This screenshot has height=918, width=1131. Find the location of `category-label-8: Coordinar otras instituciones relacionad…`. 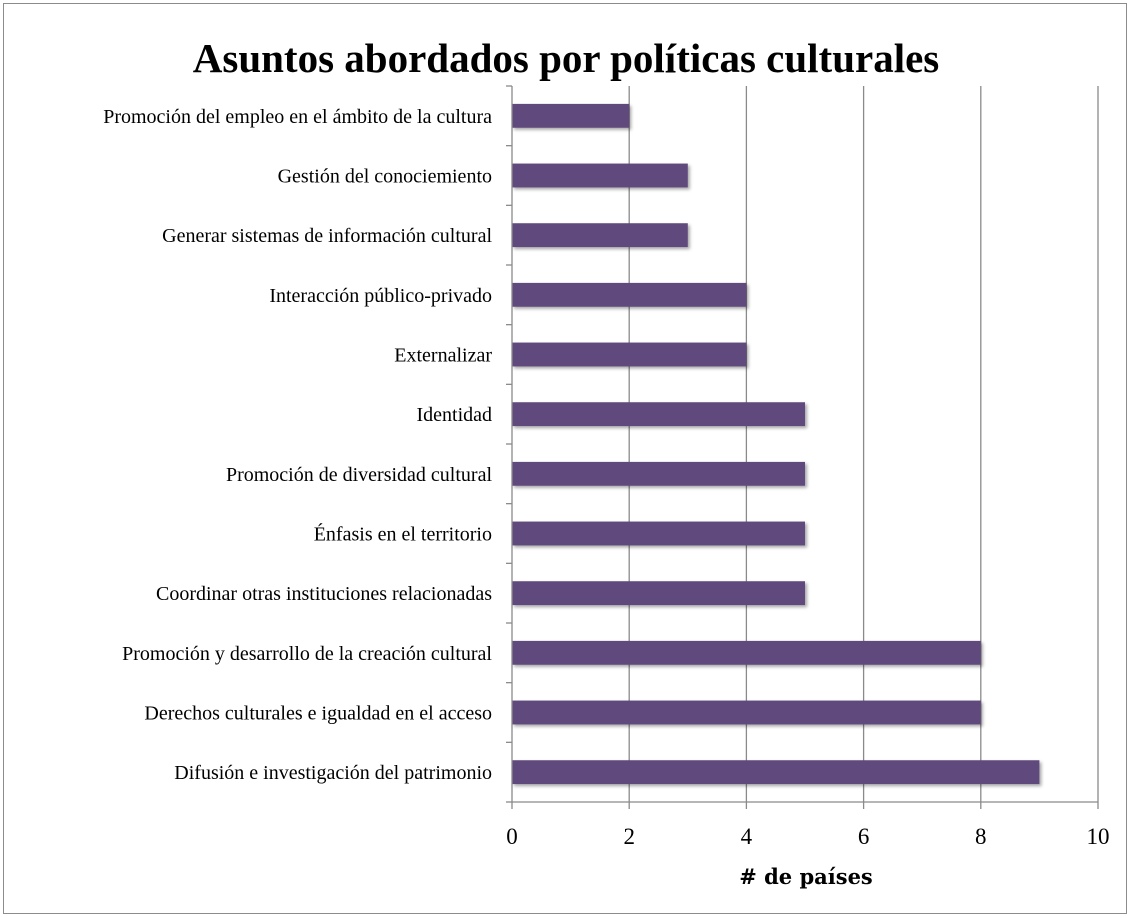

category-label-8: Coordinar otras instituciones relacionad… is located at coordinates (324, 594).